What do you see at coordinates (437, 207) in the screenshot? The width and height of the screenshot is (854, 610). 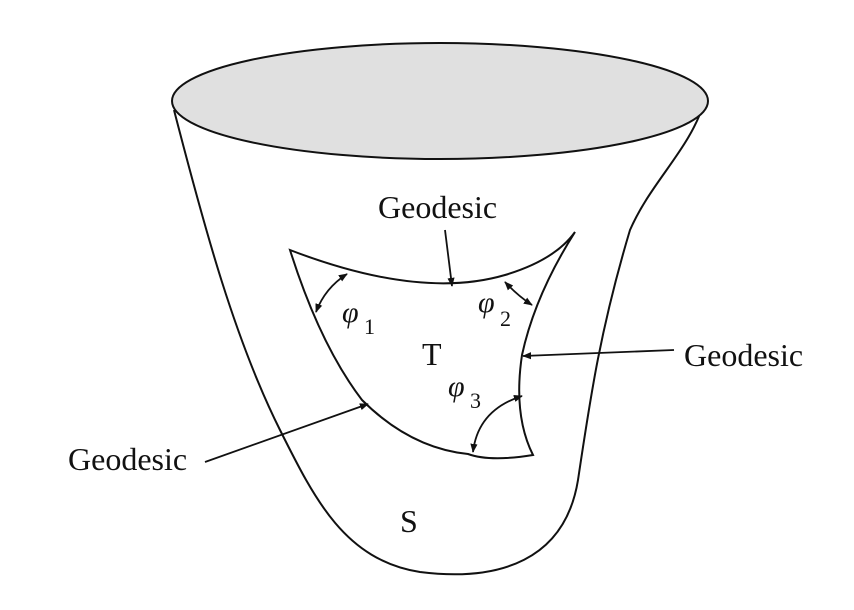 I see `geodesic-label-top: Geodesic` at bounding box center [437, 207].